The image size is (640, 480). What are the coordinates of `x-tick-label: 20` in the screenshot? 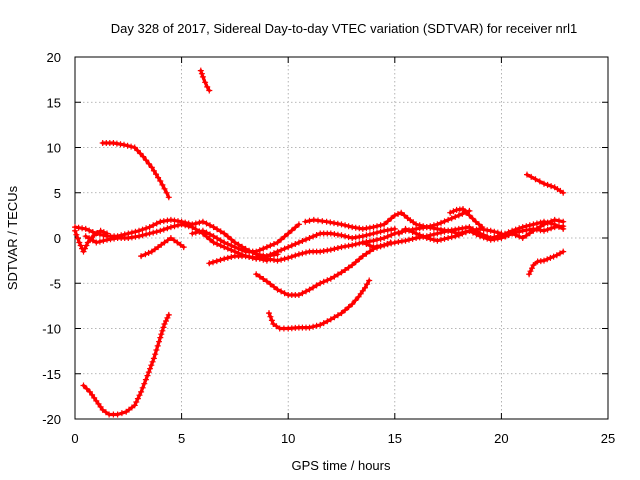 It's located at (501, 438).